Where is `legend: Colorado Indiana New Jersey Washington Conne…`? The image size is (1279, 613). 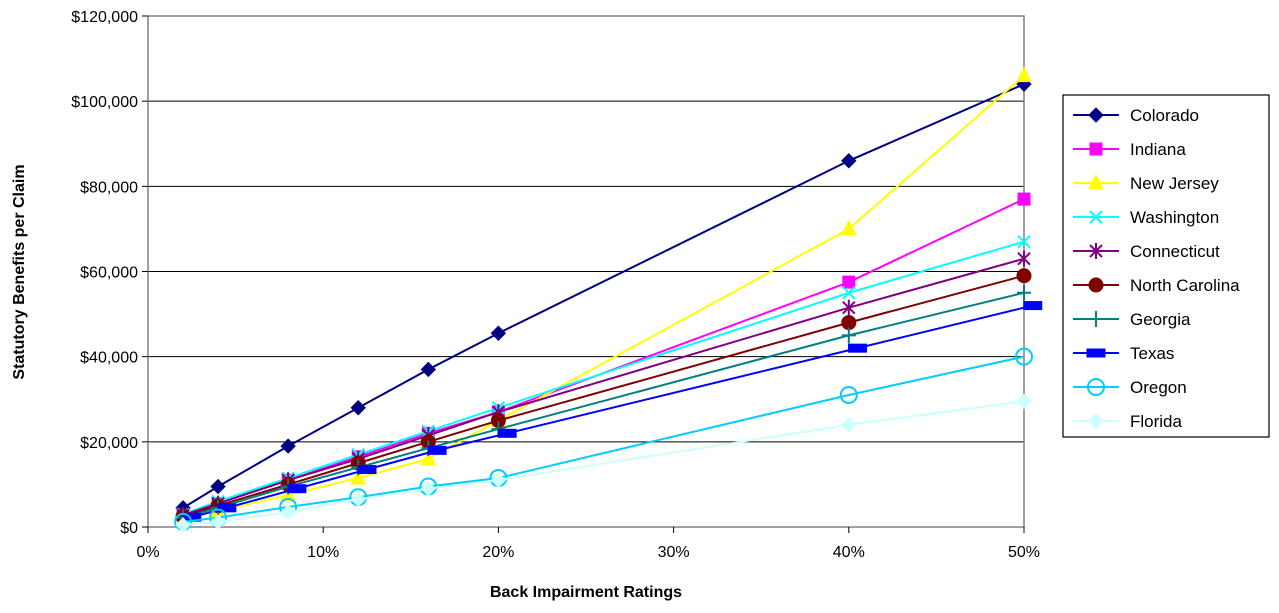 legend: Colorado Indiana New Jersey Washington Conne… is located at coordinates (1166, 266).